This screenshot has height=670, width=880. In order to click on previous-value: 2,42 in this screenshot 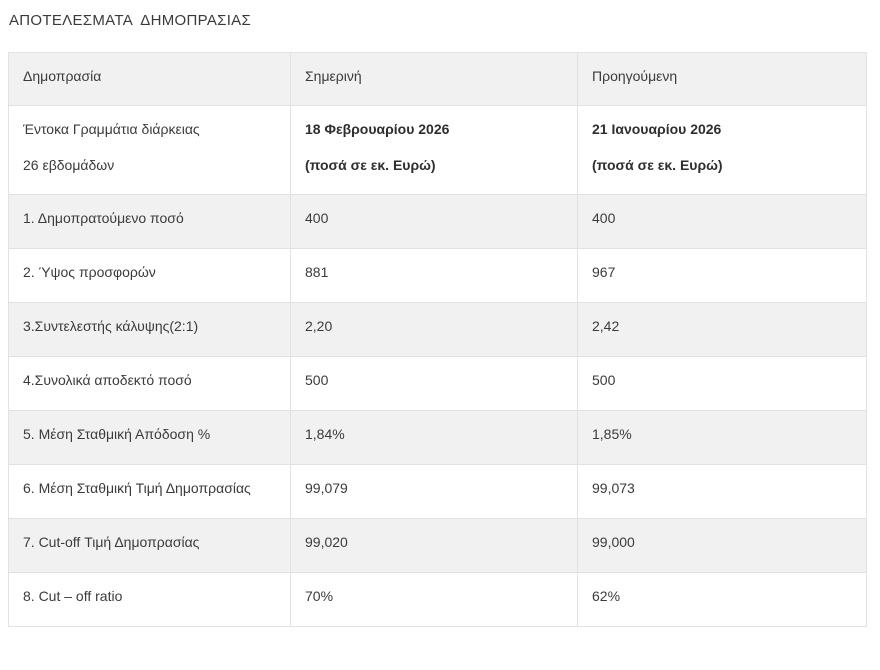, I will do `click(722, 329)`.